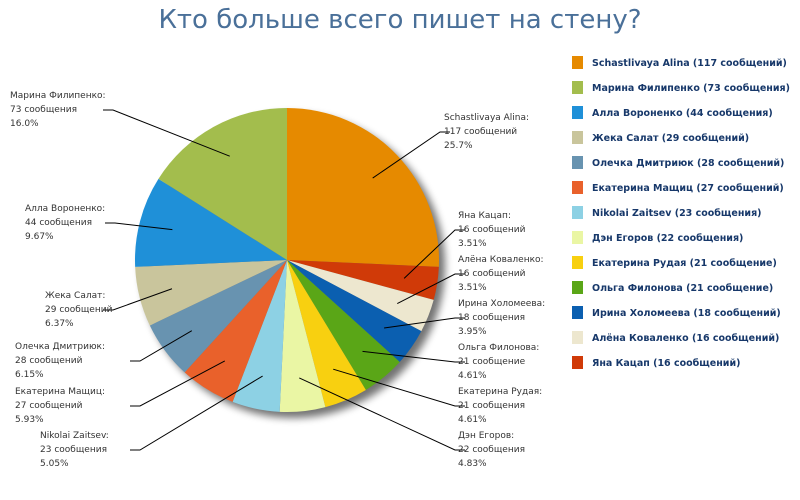  I want to click on slice-label-percent: 5.93%, so click(29, 420).